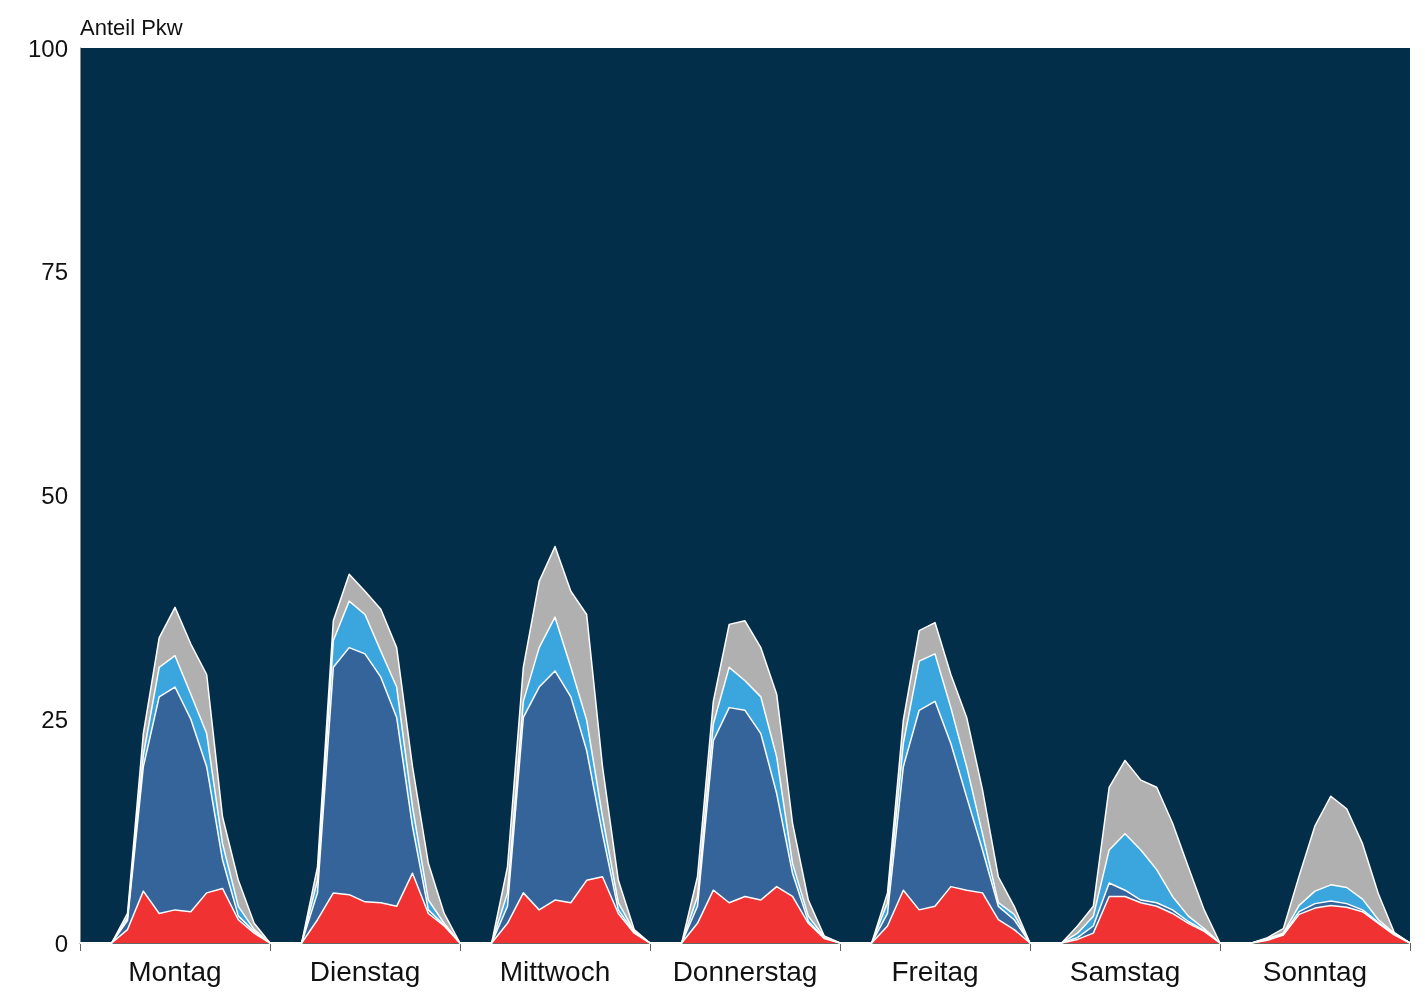 The image size is (1425, 1005). What do you see at coordinates (1315, 971) in the screenshot?
I see `x-tick-label: Sonntag` at bounding box center [1315, 971].